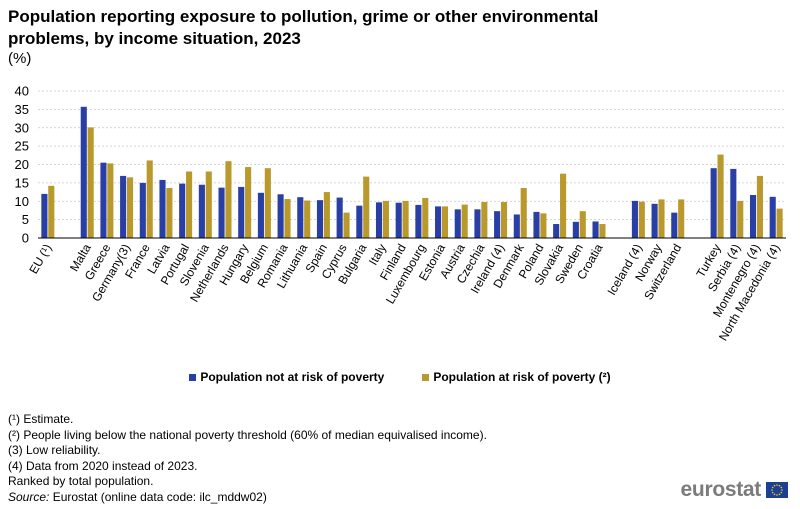  I want to click on legend-item-at-risk: Population at risk of poverty (²), so click(516, 377).